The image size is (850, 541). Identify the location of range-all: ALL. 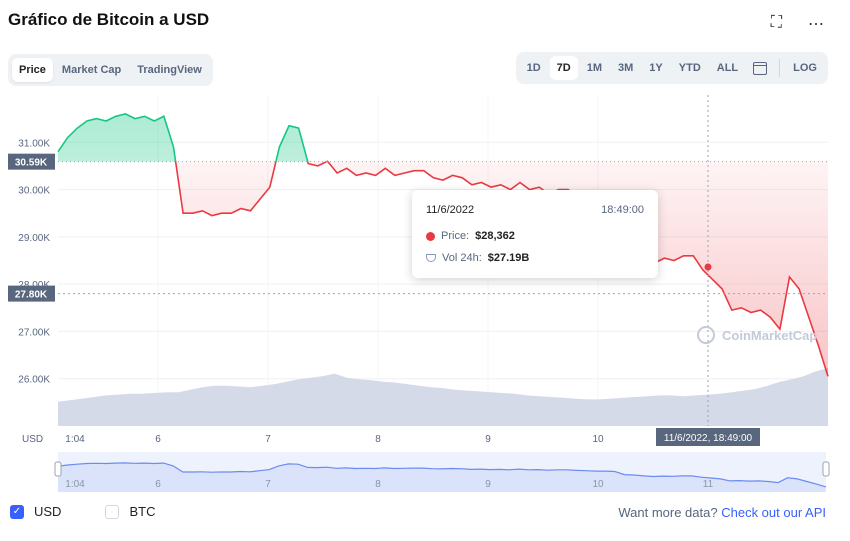
(727, 68).